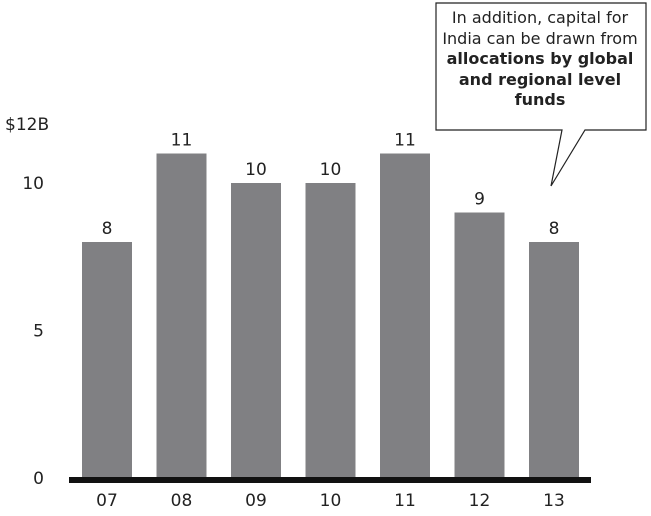 This screenshot has height=516, width=651. I want to click on value-label-07: 8, so click(107, 229).